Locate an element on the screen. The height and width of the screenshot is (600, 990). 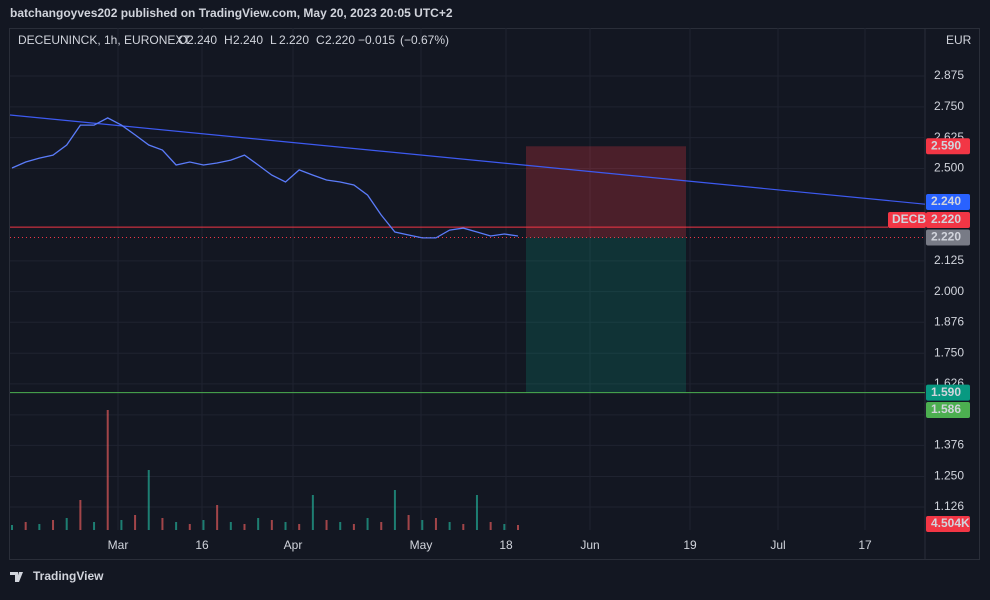
y-tick-label: 2.875 is located at coordinates (949, 75).